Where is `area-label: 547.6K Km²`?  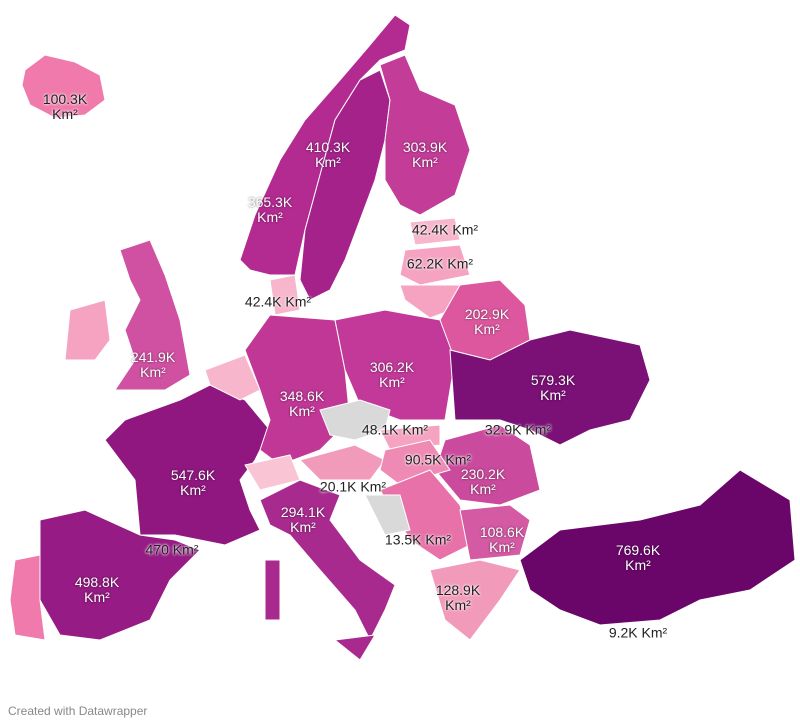 area-label: 547.6K Km² is located at coordinates (193, 482).